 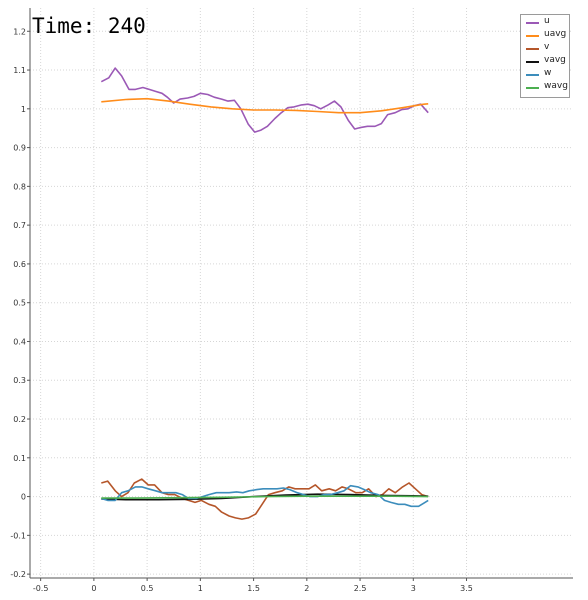 I want to click on y-tick-label: 1, so click(x=23, y=109).